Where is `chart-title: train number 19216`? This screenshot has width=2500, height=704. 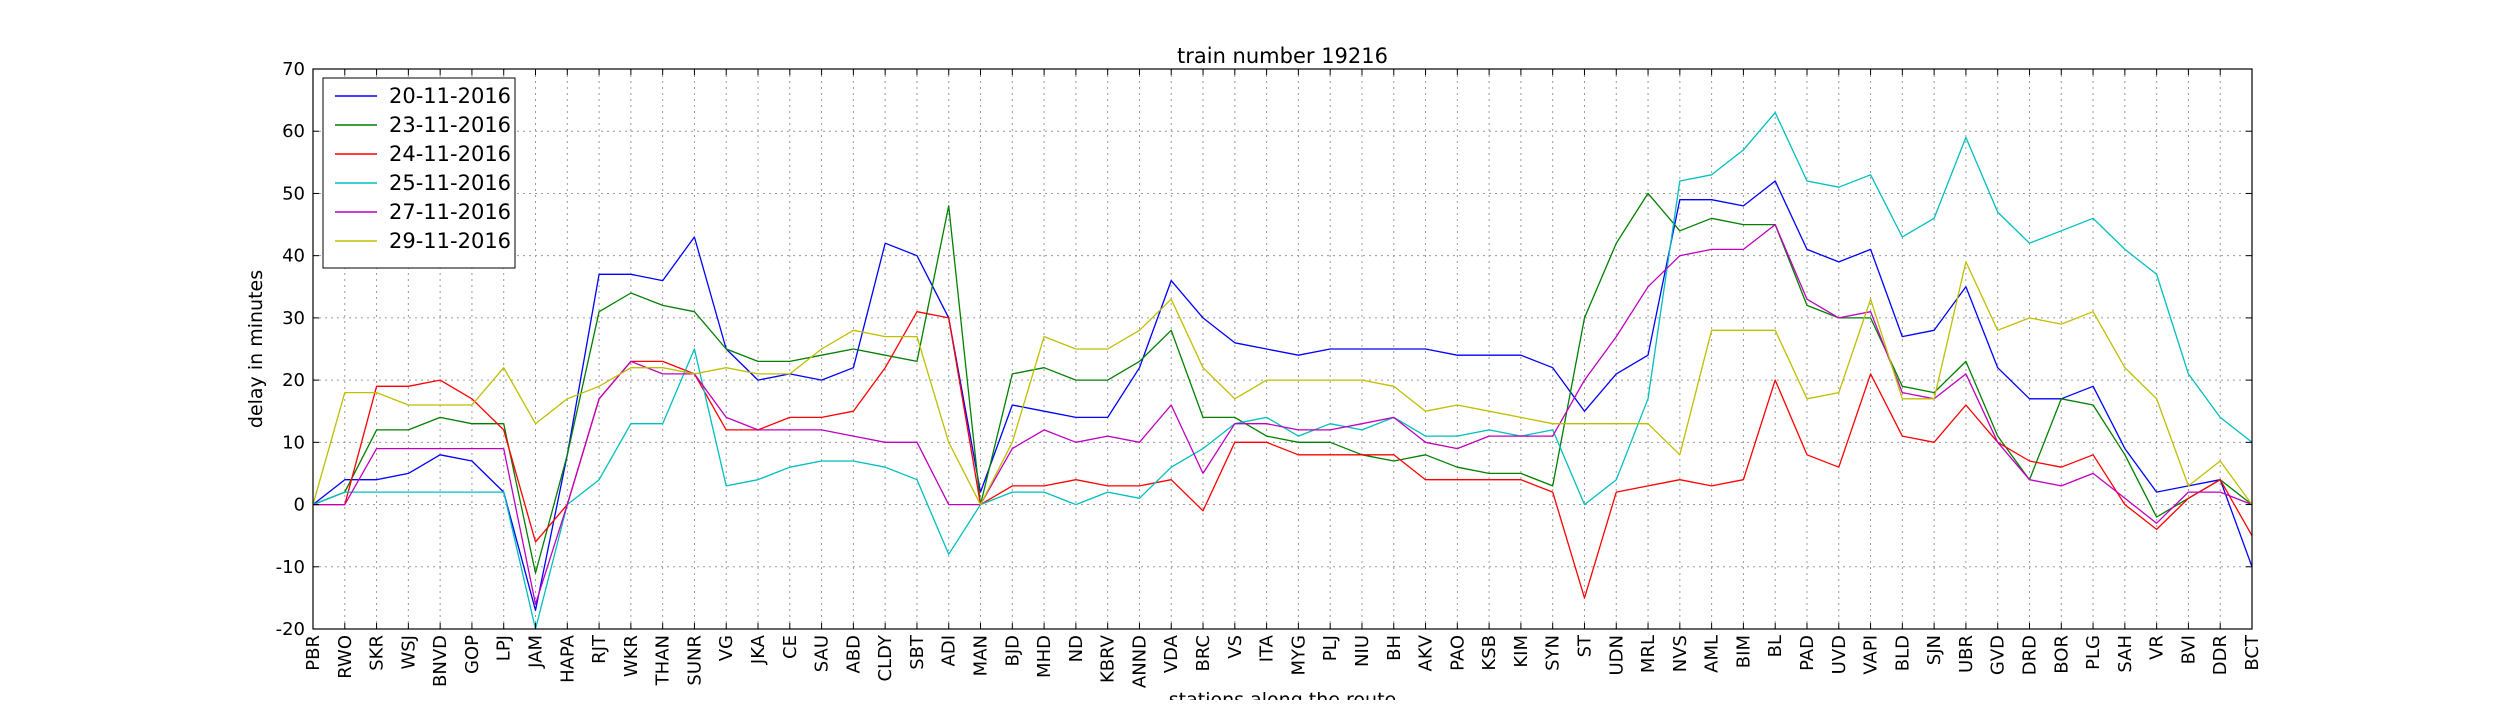
chart-title: train number 19216 is located at coordinates (1282, 56).